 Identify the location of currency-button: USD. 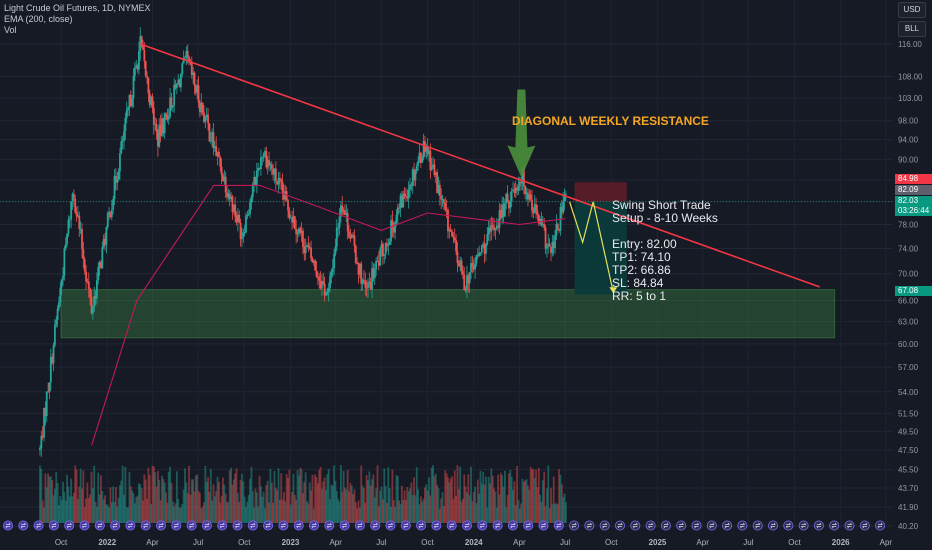
(912, 10).